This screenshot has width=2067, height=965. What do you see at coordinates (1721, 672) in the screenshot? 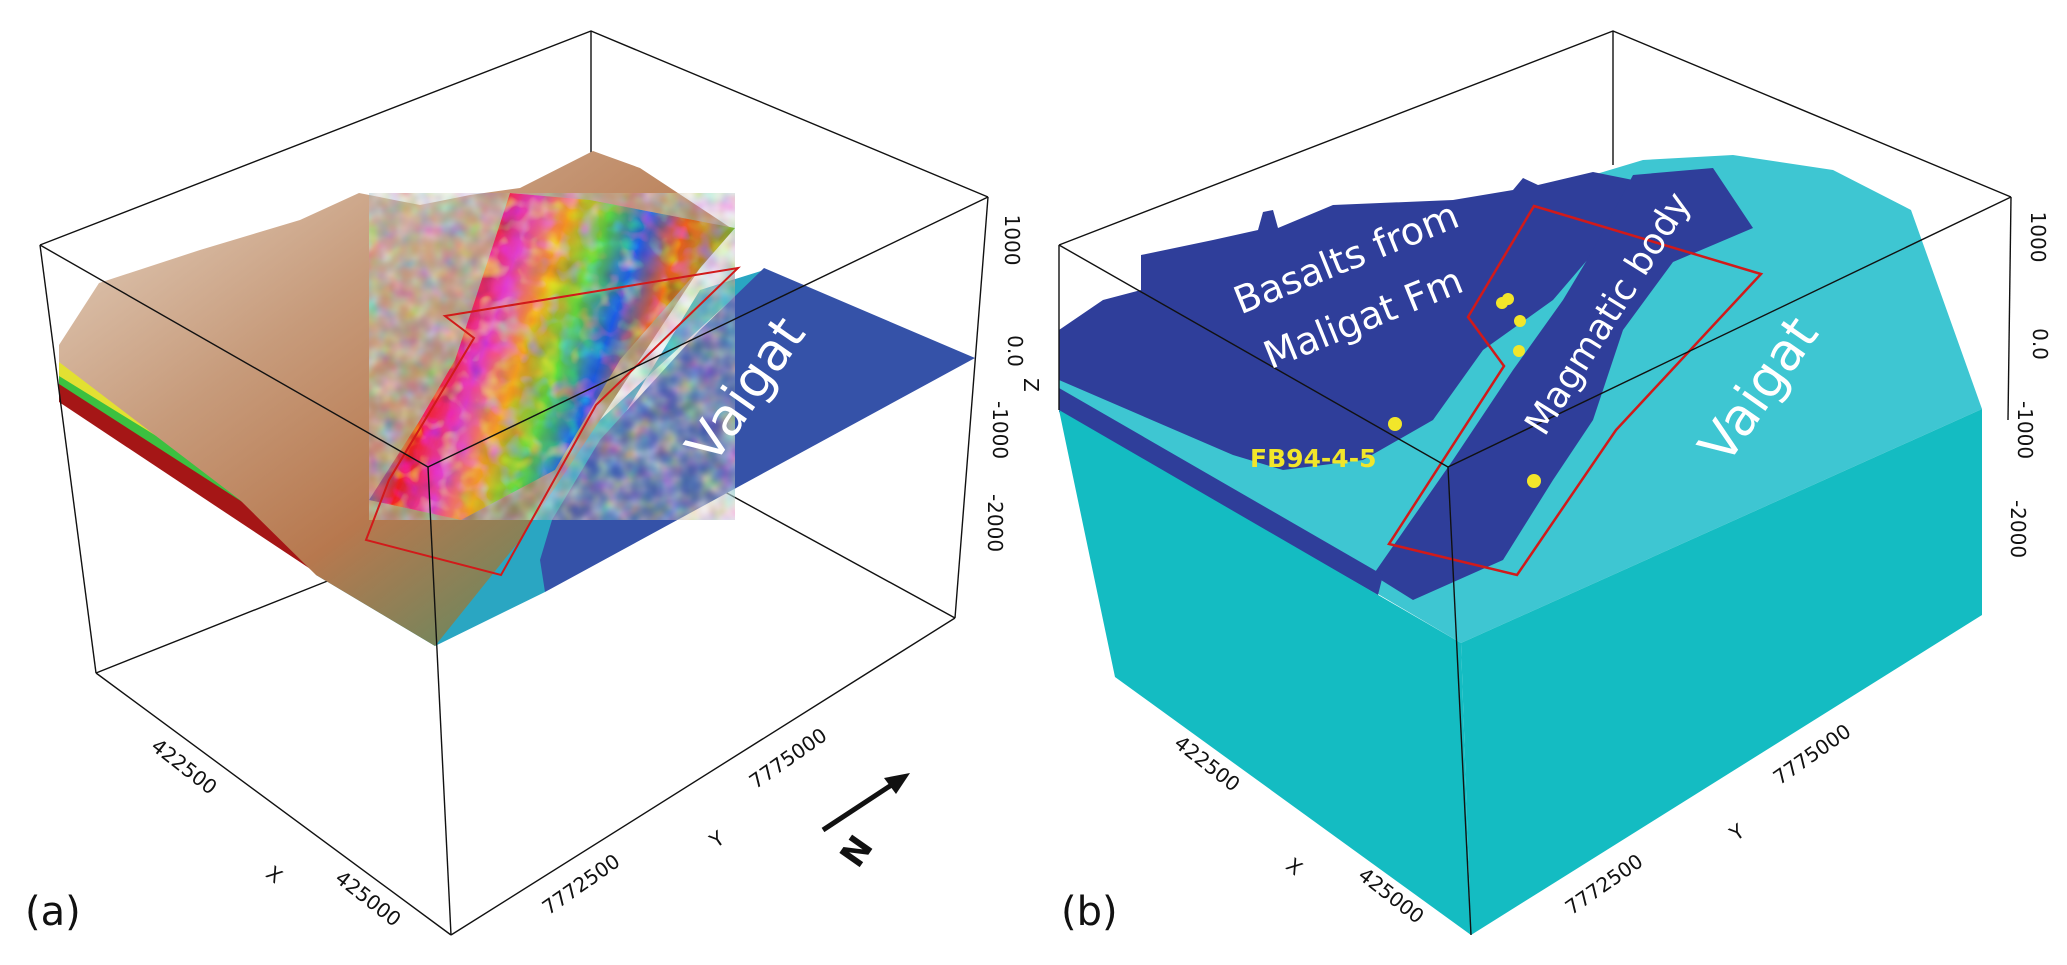
I see `model-right-face` at bounding box center [1721, 672].